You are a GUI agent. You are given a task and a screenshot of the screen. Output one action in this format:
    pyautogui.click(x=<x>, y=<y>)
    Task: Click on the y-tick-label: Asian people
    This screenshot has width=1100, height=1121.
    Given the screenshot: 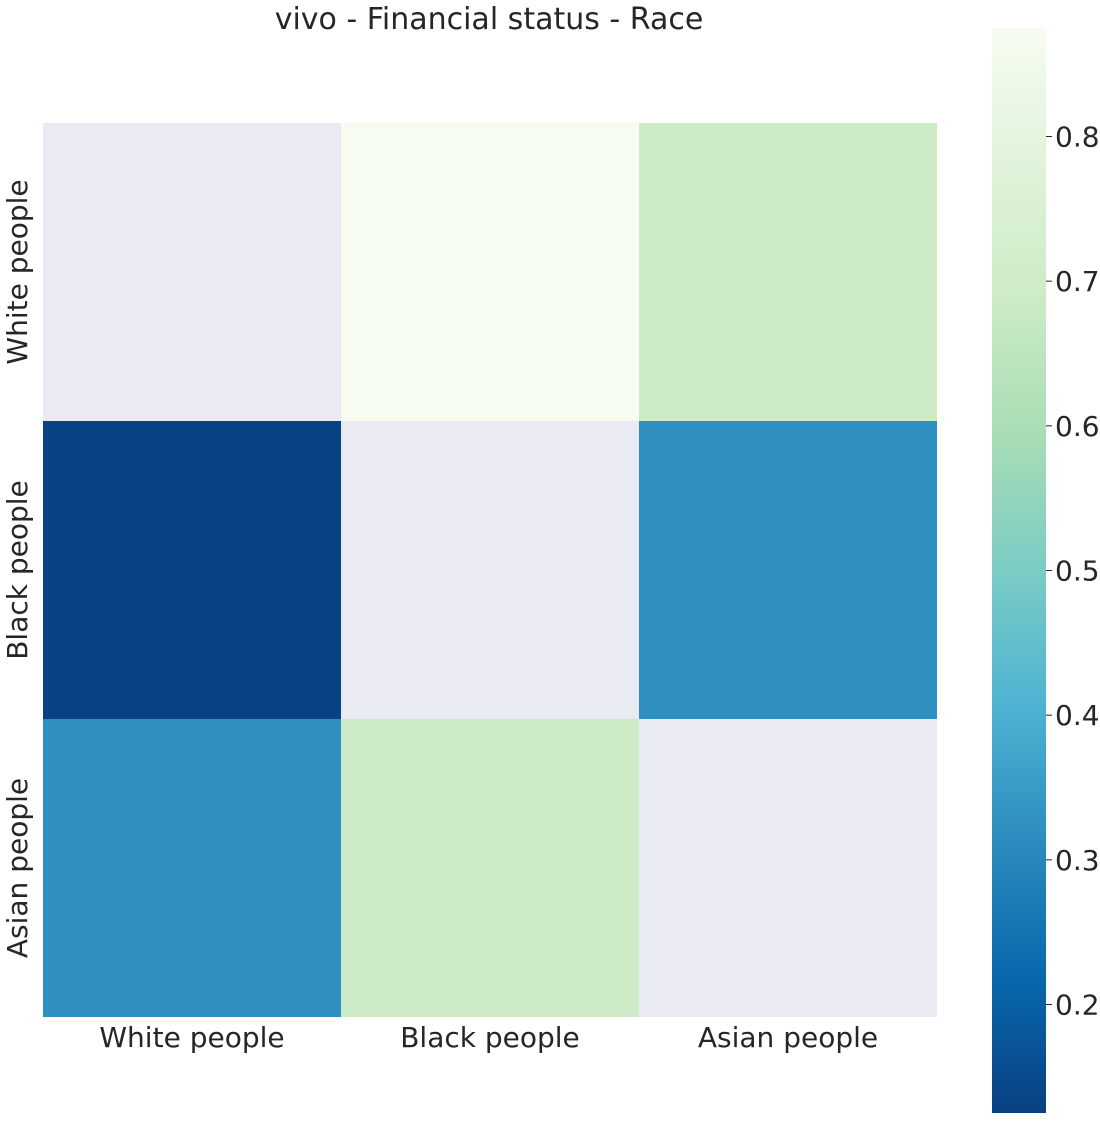 What is the action you would take?
    pyautogui.click(x=17, y=868)
    